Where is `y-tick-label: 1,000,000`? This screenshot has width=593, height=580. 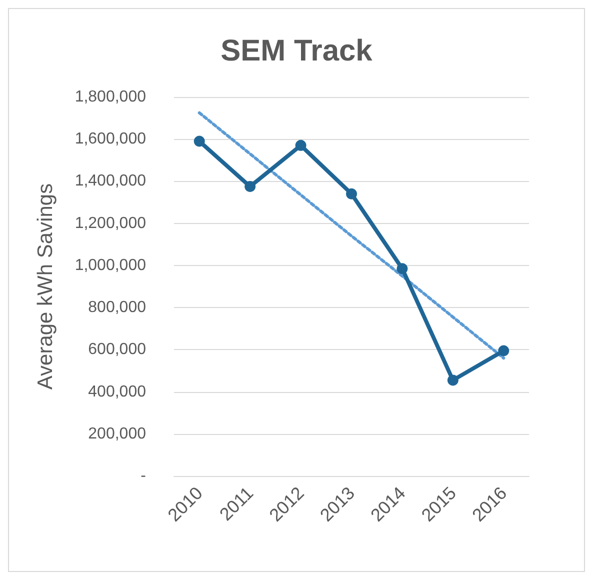 y-tick-label: 1,000,000 is located at coordinates (110, 265).